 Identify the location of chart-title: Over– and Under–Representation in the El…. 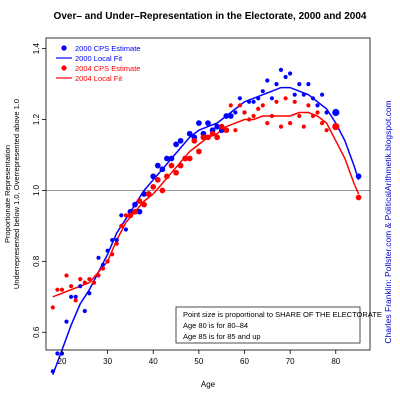
(210, 16).